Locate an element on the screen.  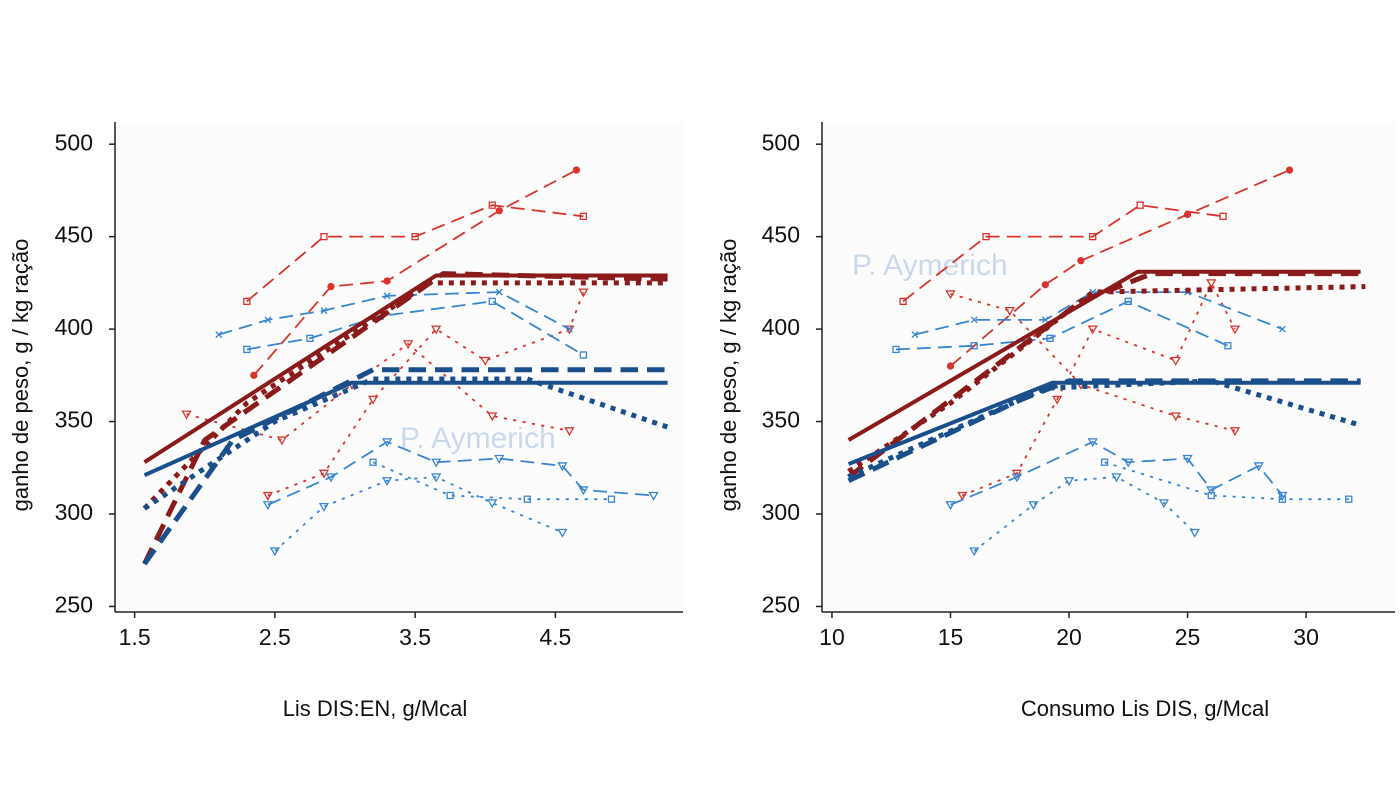
y-axis-label: ganho de peso, g / kg ração is located at coordinates (20, 375).